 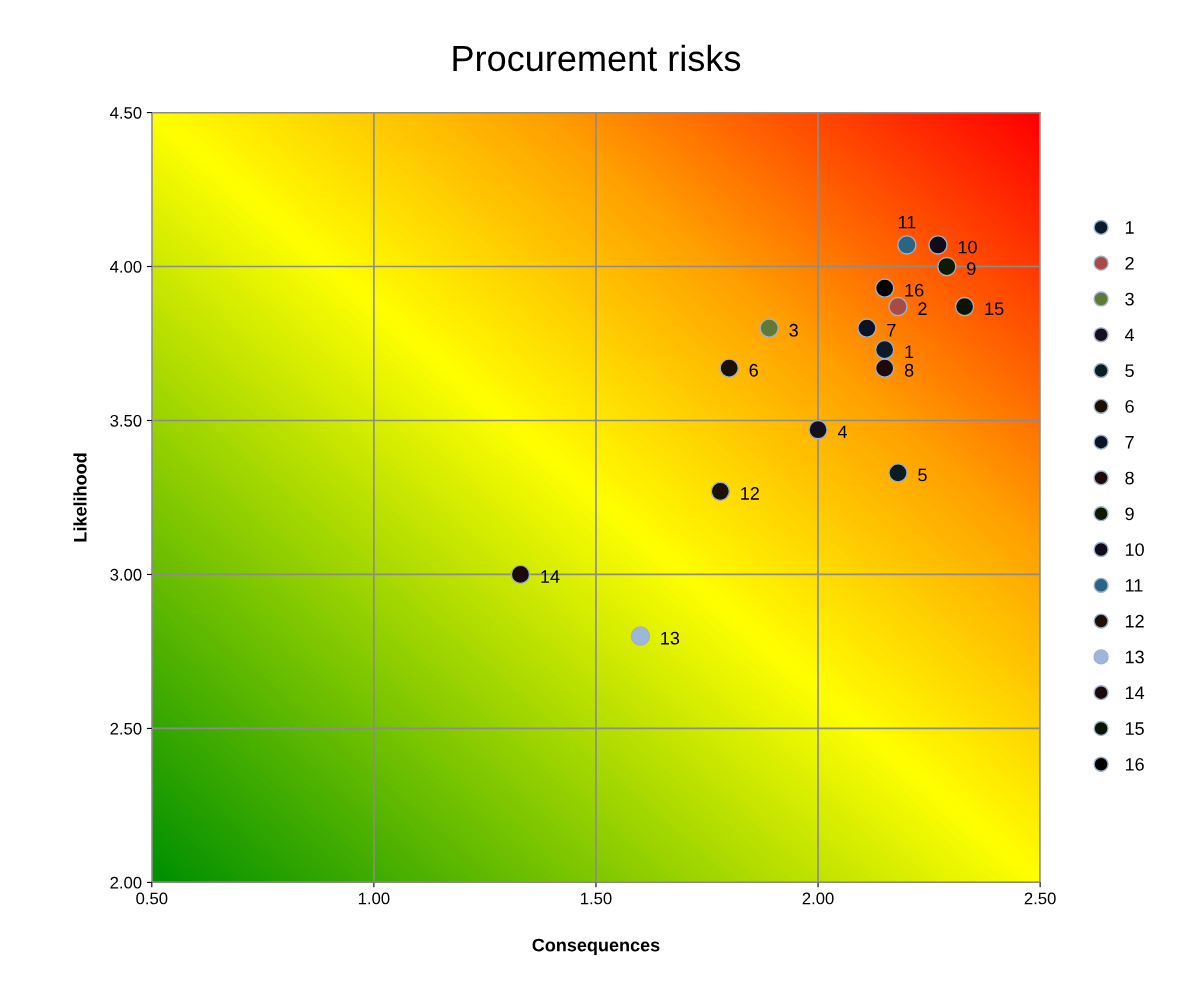 I want to click on y-tick-label: 3.00, so click(x=126, y=574).